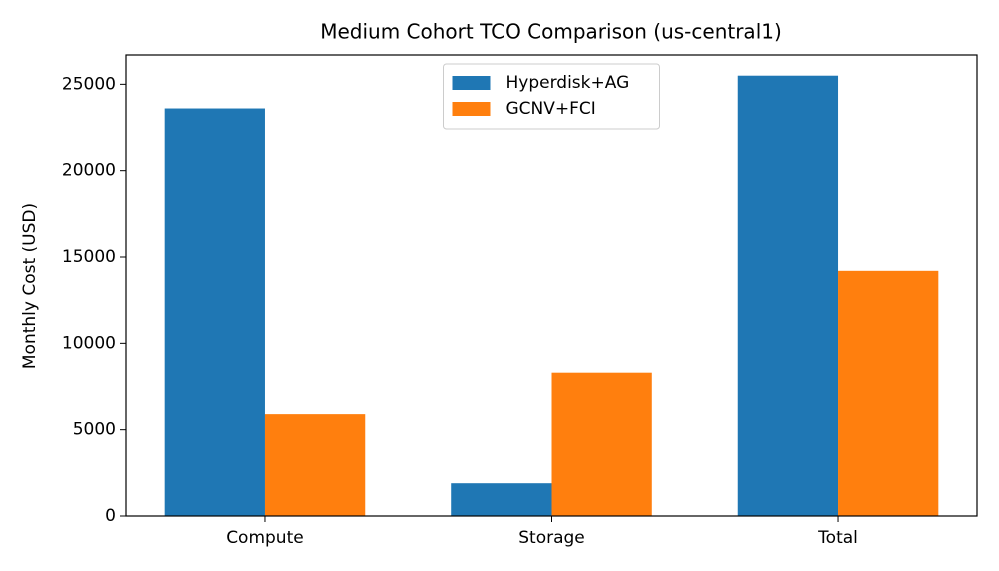 This screenshot has height=571, width=999. What do you see at coordinates (94, 430) in the screenshot?
I see `y-tick-label: 5000` at bounding box center [94, 430].